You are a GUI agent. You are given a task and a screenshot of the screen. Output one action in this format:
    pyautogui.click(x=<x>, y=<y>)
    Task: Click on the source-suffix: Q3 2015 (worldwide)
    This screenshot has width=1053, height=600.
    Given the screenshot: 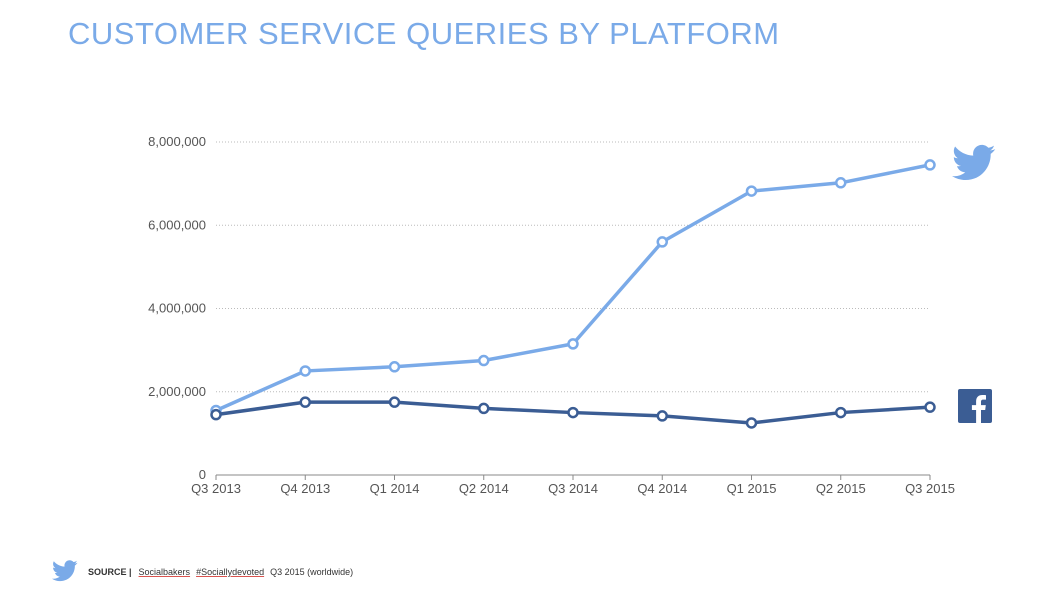 What is the action you would take?
    pyautogui.click(x=312, y=572)
    